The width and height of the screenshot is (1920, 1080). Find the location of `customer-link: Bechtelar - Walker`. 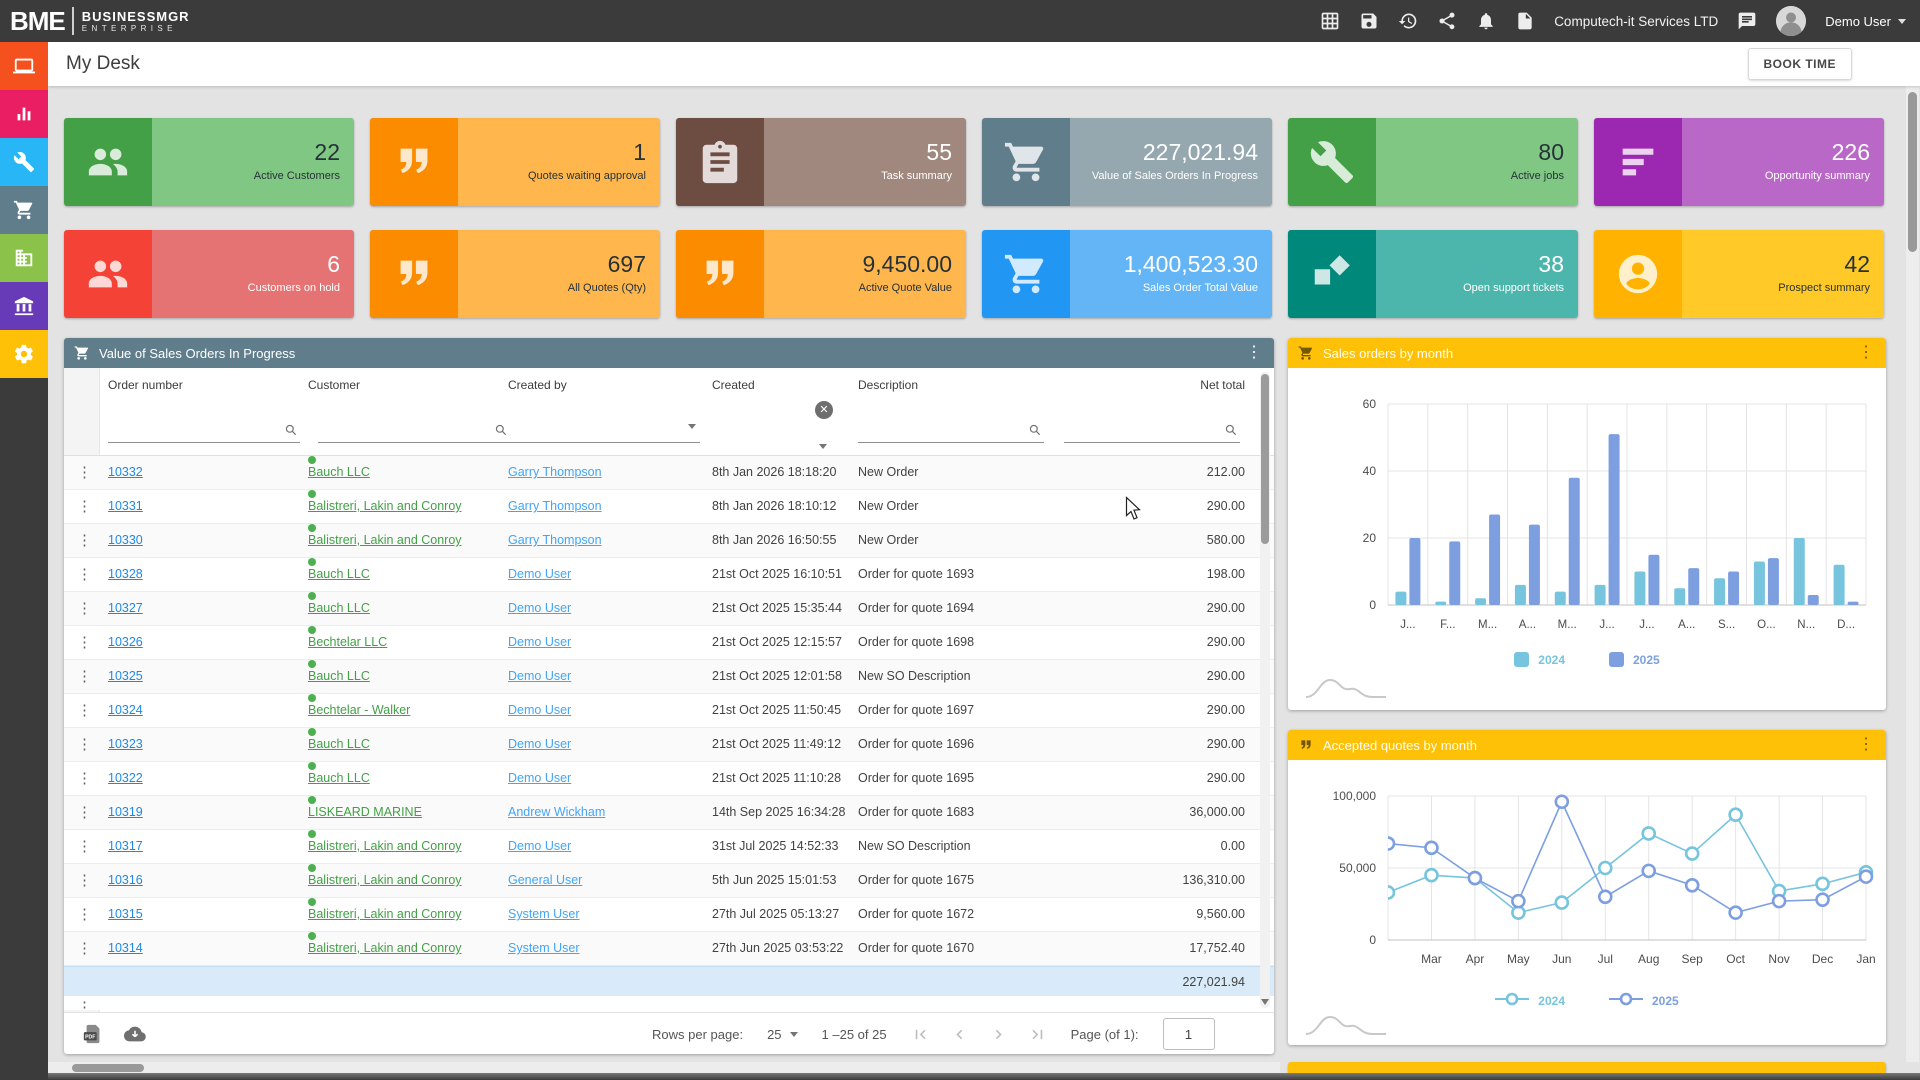

customer-link: Bechtelar - Walker is located at coordinates (359, 710).